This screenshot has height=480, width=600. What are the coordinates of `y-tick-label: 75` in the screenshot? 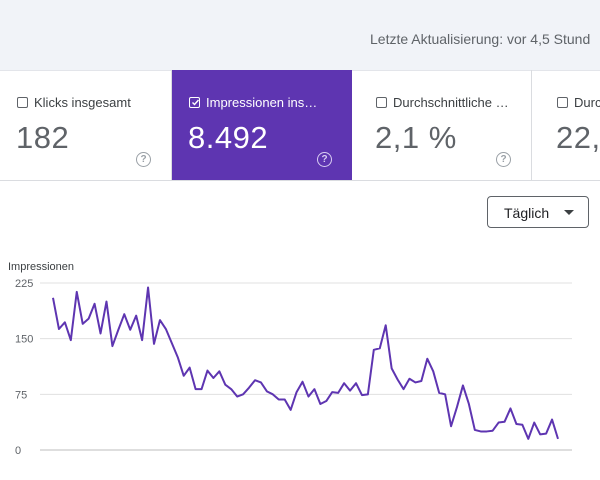 It's located at (21, 395).